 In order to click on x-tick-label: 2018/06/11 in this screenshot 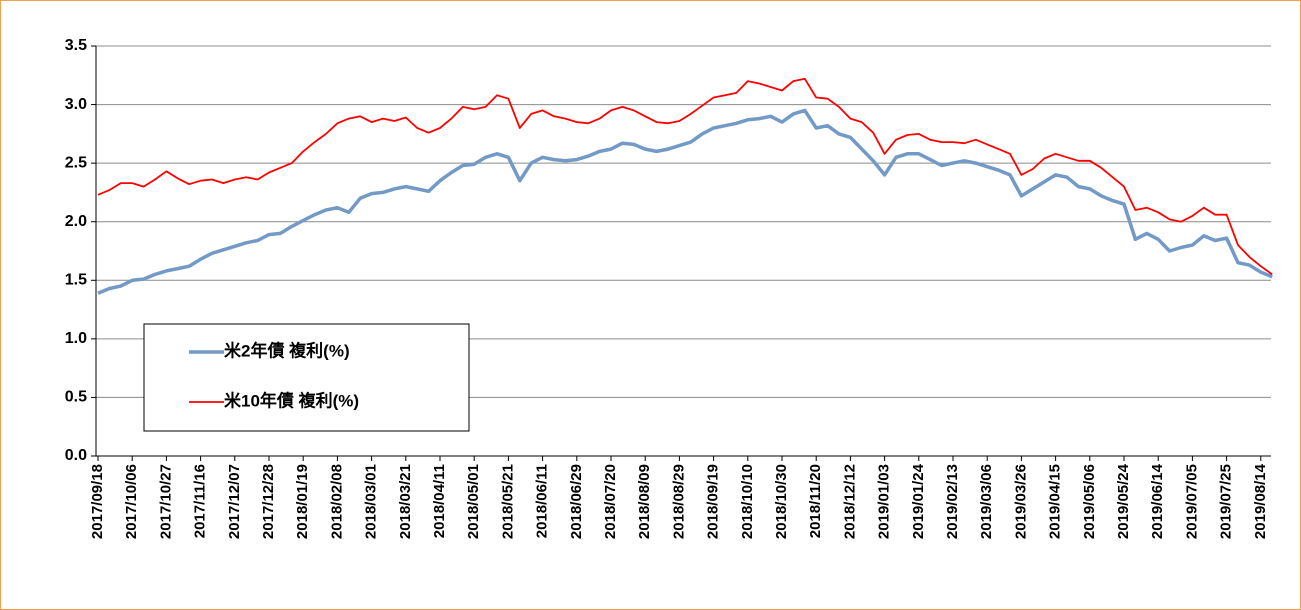, I will do `click(542, 501)`.